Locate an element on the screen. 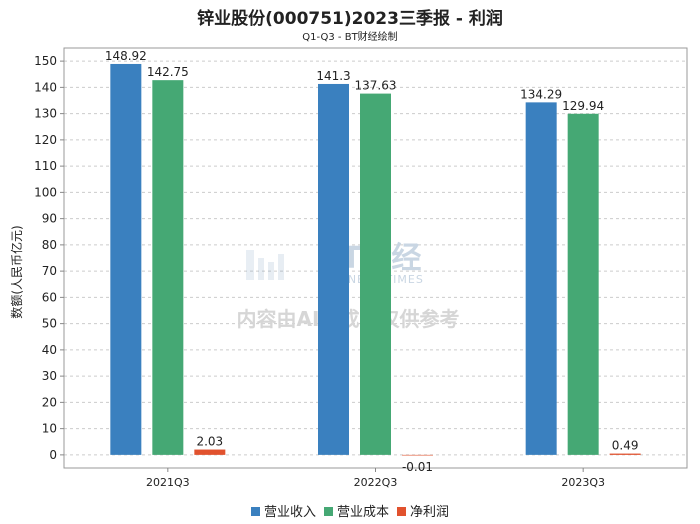 This screenshot has height=524, width=700. y-tick-label: 40 is located at coordinates (49, 350).